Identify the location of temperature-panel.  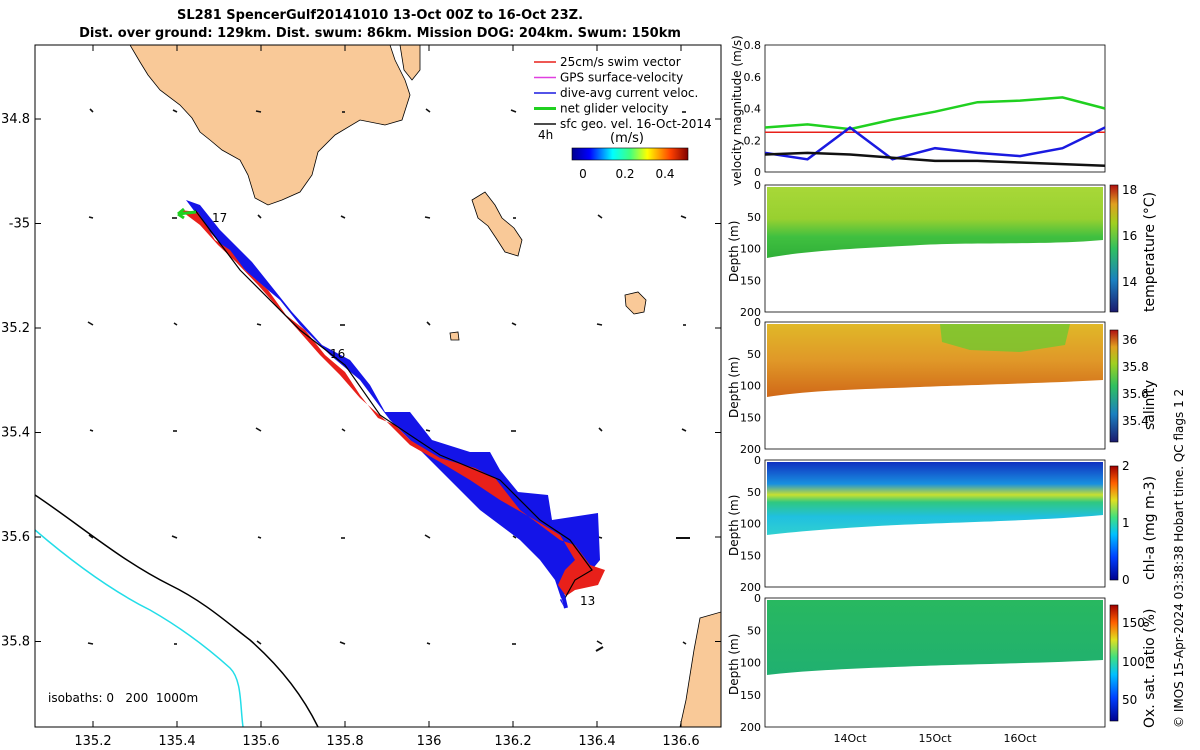
(941, 248).